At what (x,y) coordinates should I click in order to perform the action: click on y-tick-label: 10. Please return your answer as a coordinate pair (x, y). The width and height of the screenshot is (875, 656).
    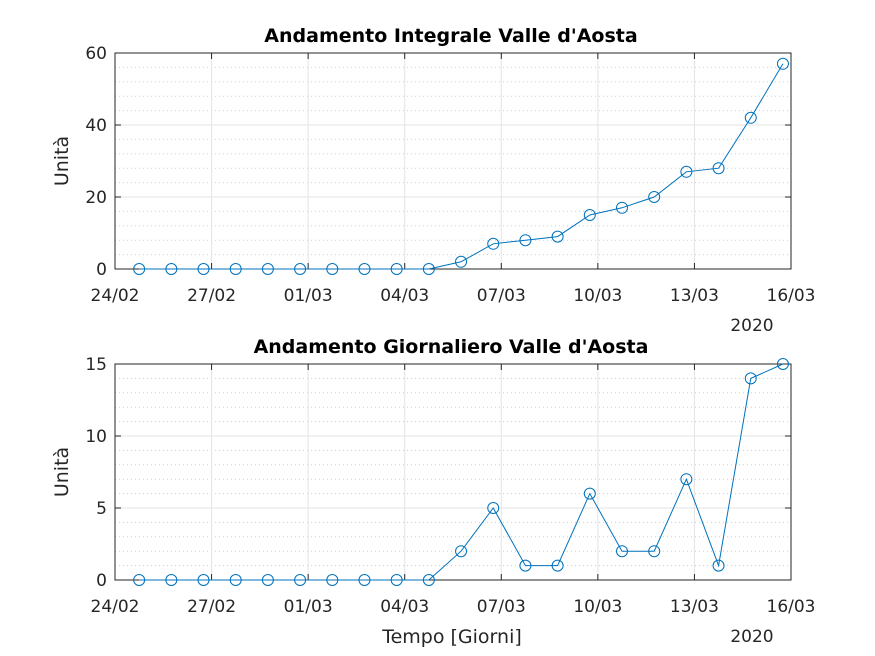
    Looking at the image, I should click on (96, 437).